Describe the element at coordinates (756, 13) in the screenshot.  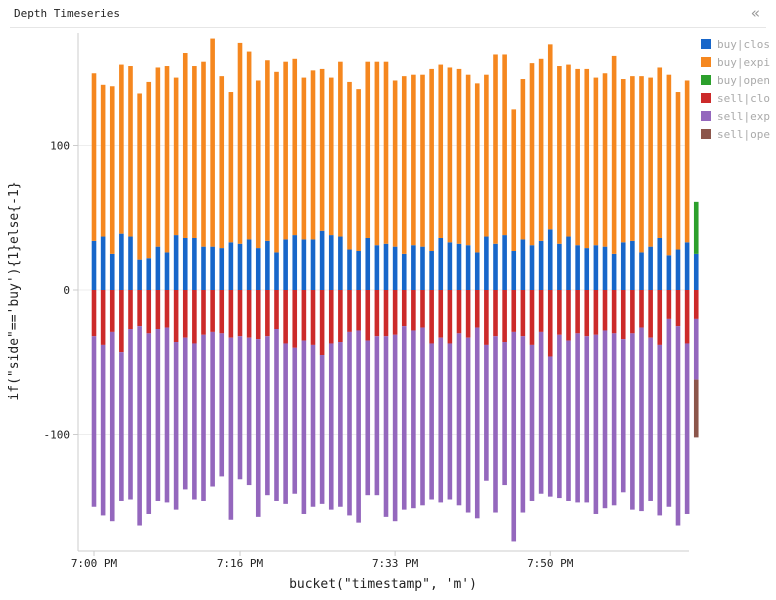
I see `double-chevron-left-icon: «` at that location.